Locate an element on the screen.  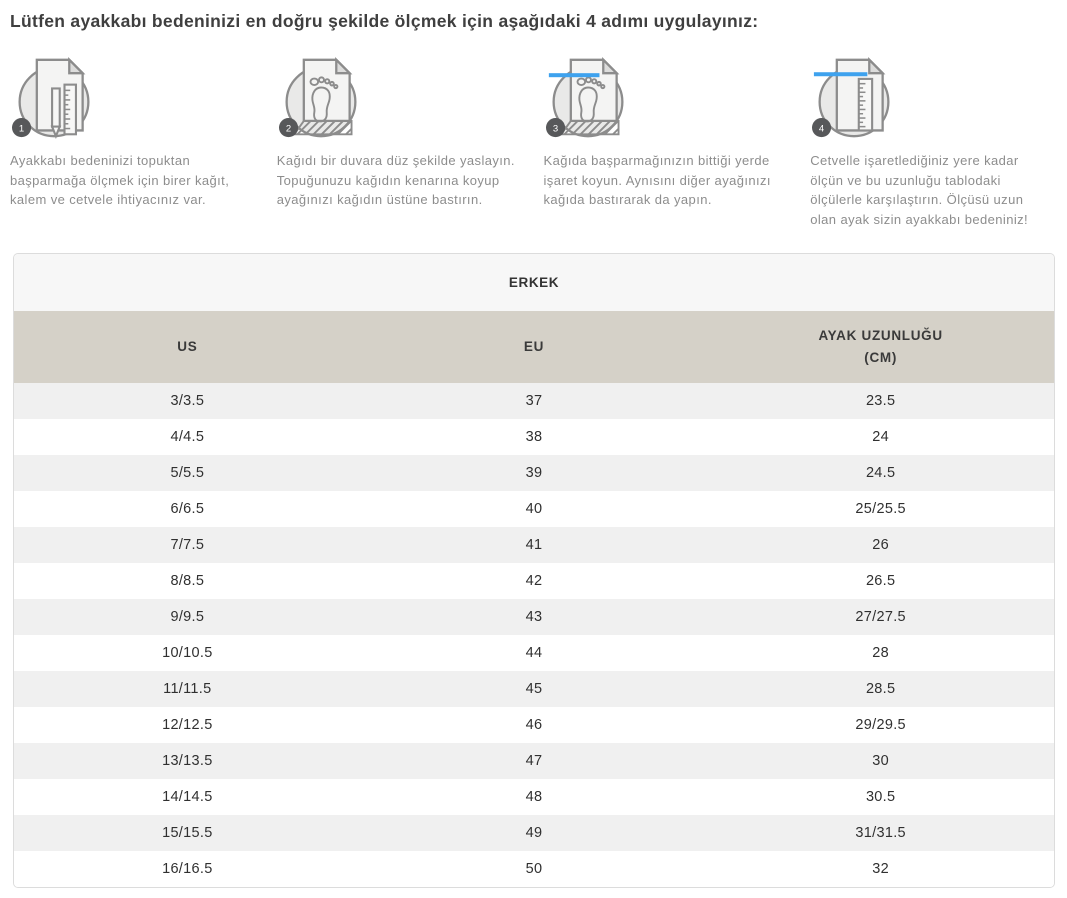
foot-length-cell: 24 is located at coordinates (880, 437).